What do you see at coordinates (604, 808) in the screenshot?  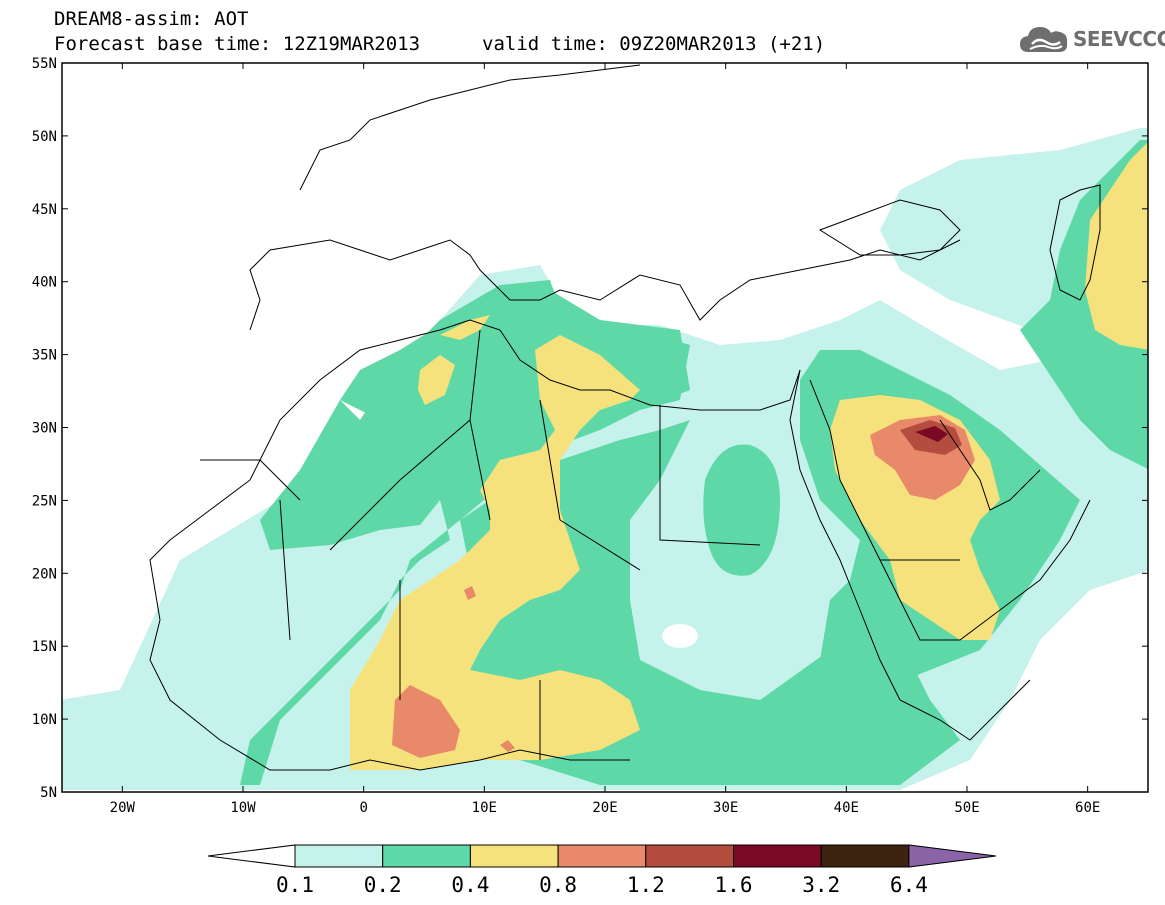 I see `lon-label: 20E` at bounding box center [604, 808].